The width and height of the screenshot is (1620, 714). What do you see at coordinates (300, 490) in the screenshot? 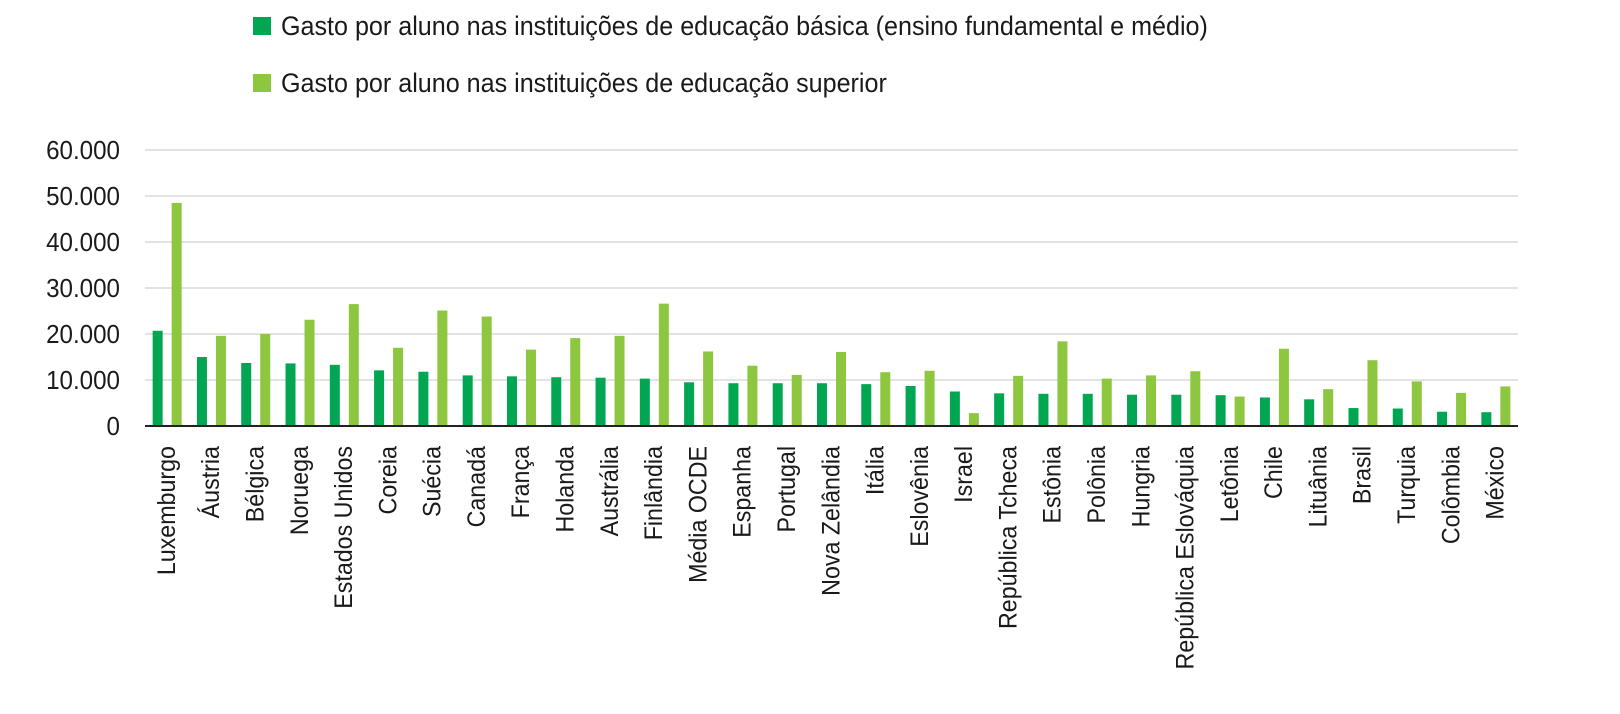
I see `x-tick-label: Noruega` at bounding box center [300, 490].